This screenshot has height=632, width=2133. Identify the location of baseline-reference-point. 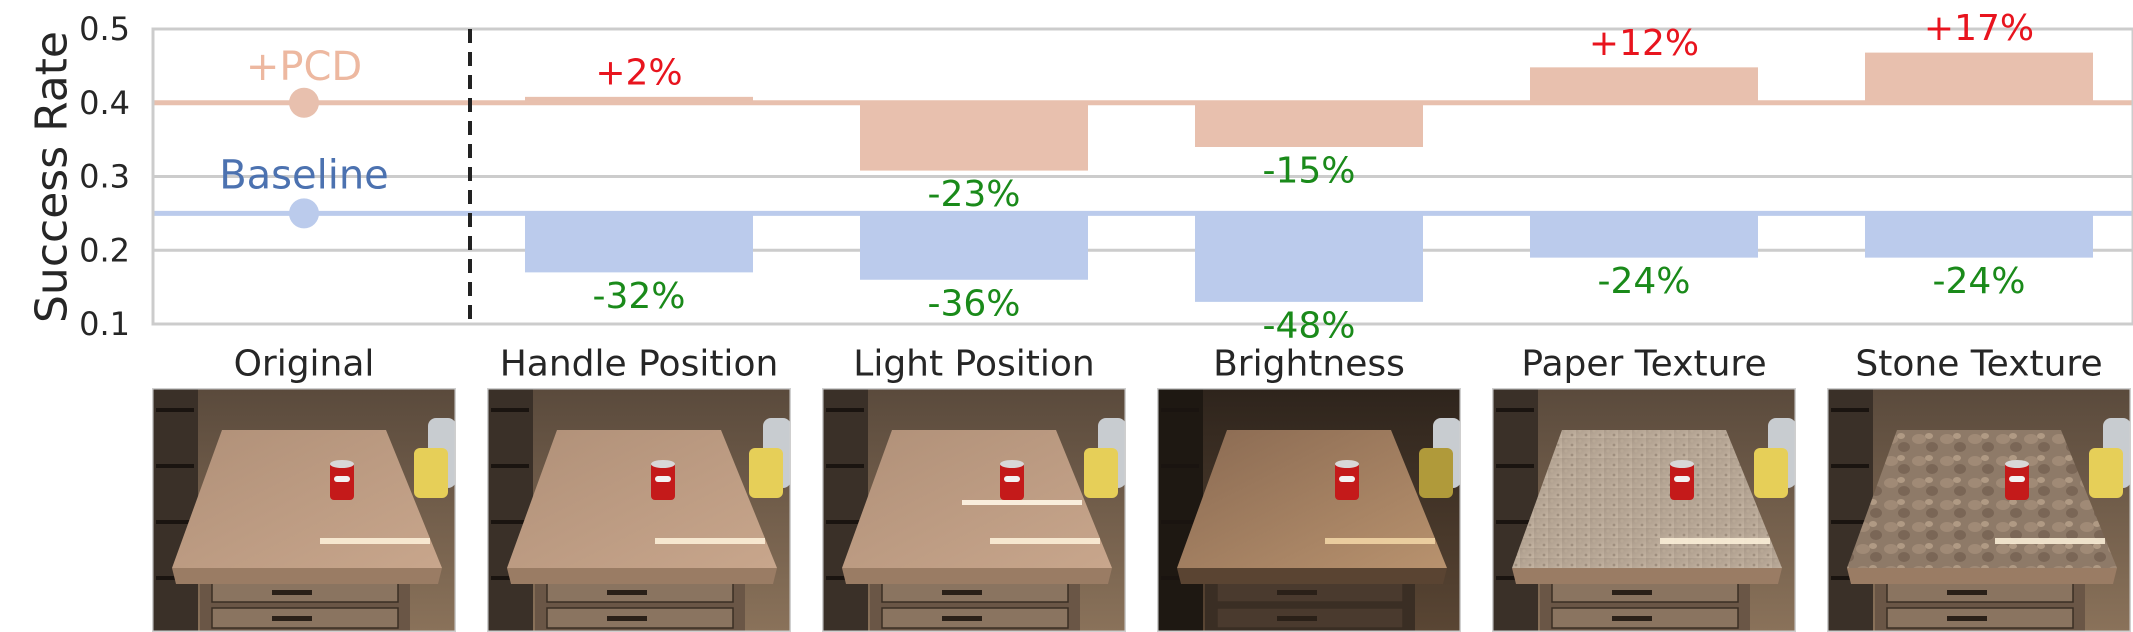
(304, 213).